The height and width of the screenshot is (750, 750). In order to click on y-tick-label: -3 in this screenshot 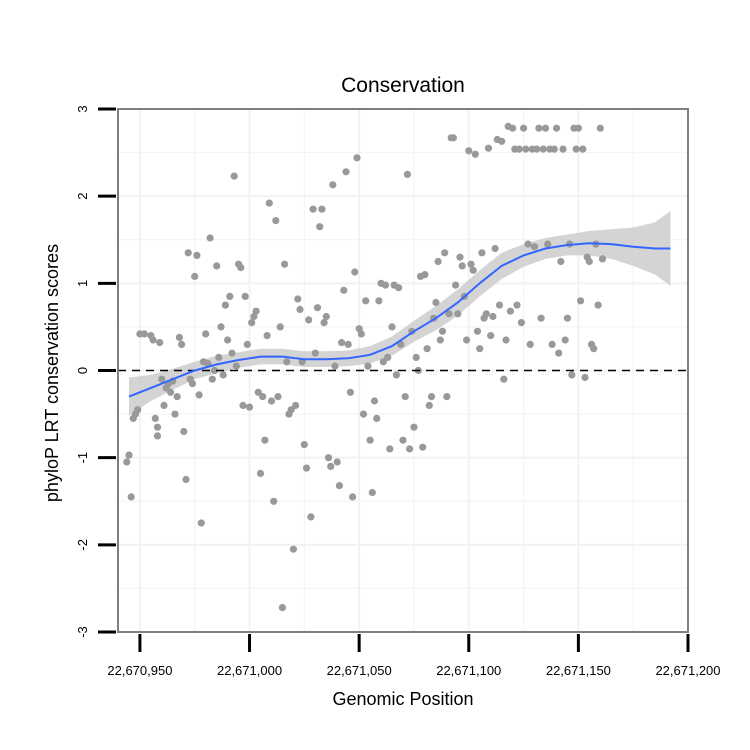, I will do `click(82, 632)`.